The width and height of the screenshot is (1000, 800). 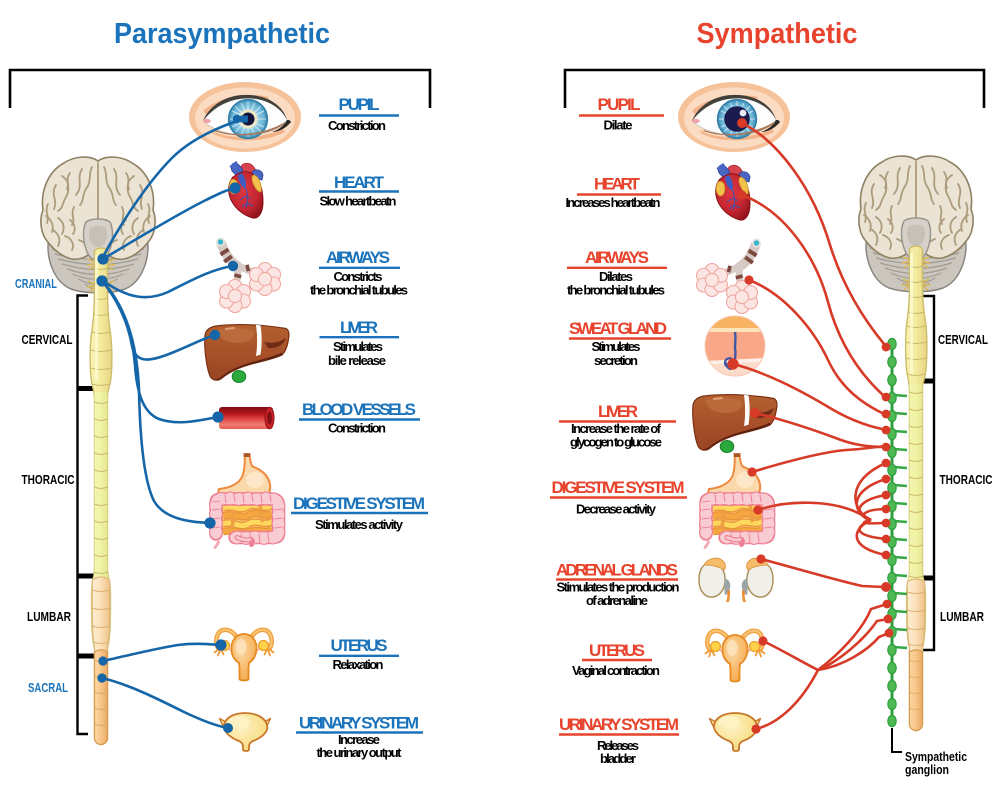 I want to click on svg-text: Releases, so click(x=618, y=745).